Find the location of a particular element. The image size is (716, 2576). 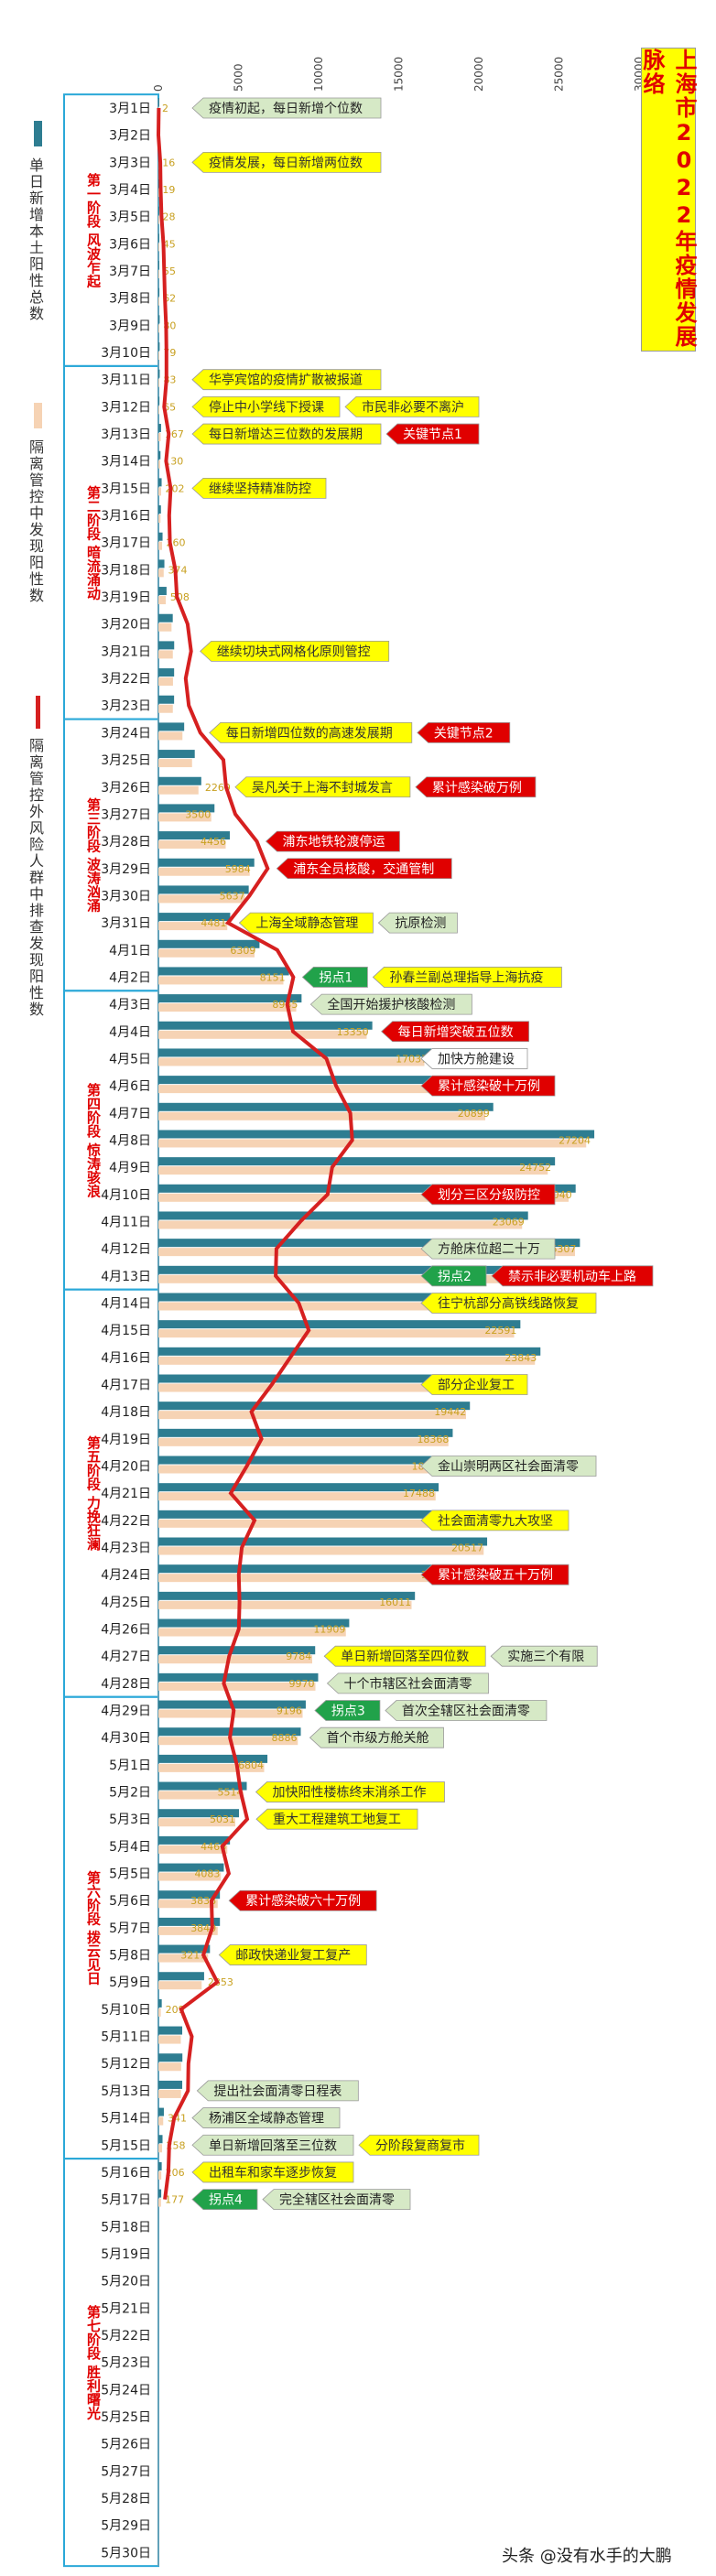

annotation-text-27: 往宁杭部分高铁线路恢复 is located at coordinates (508, 1303).